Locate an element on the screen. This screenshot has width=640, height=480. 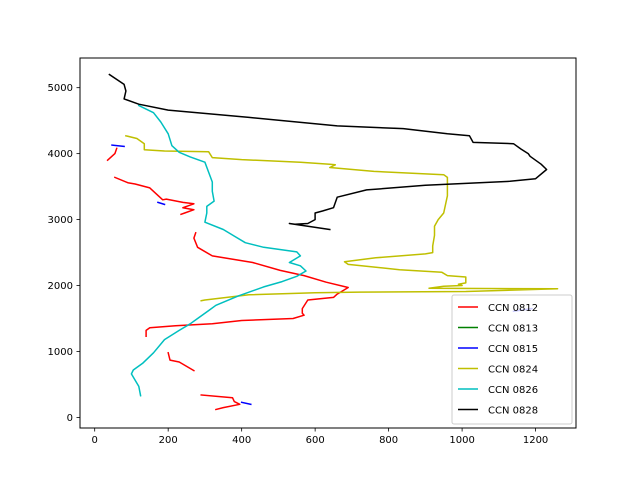
y-tick-label: 4000 is located at coordinates (60, 154).